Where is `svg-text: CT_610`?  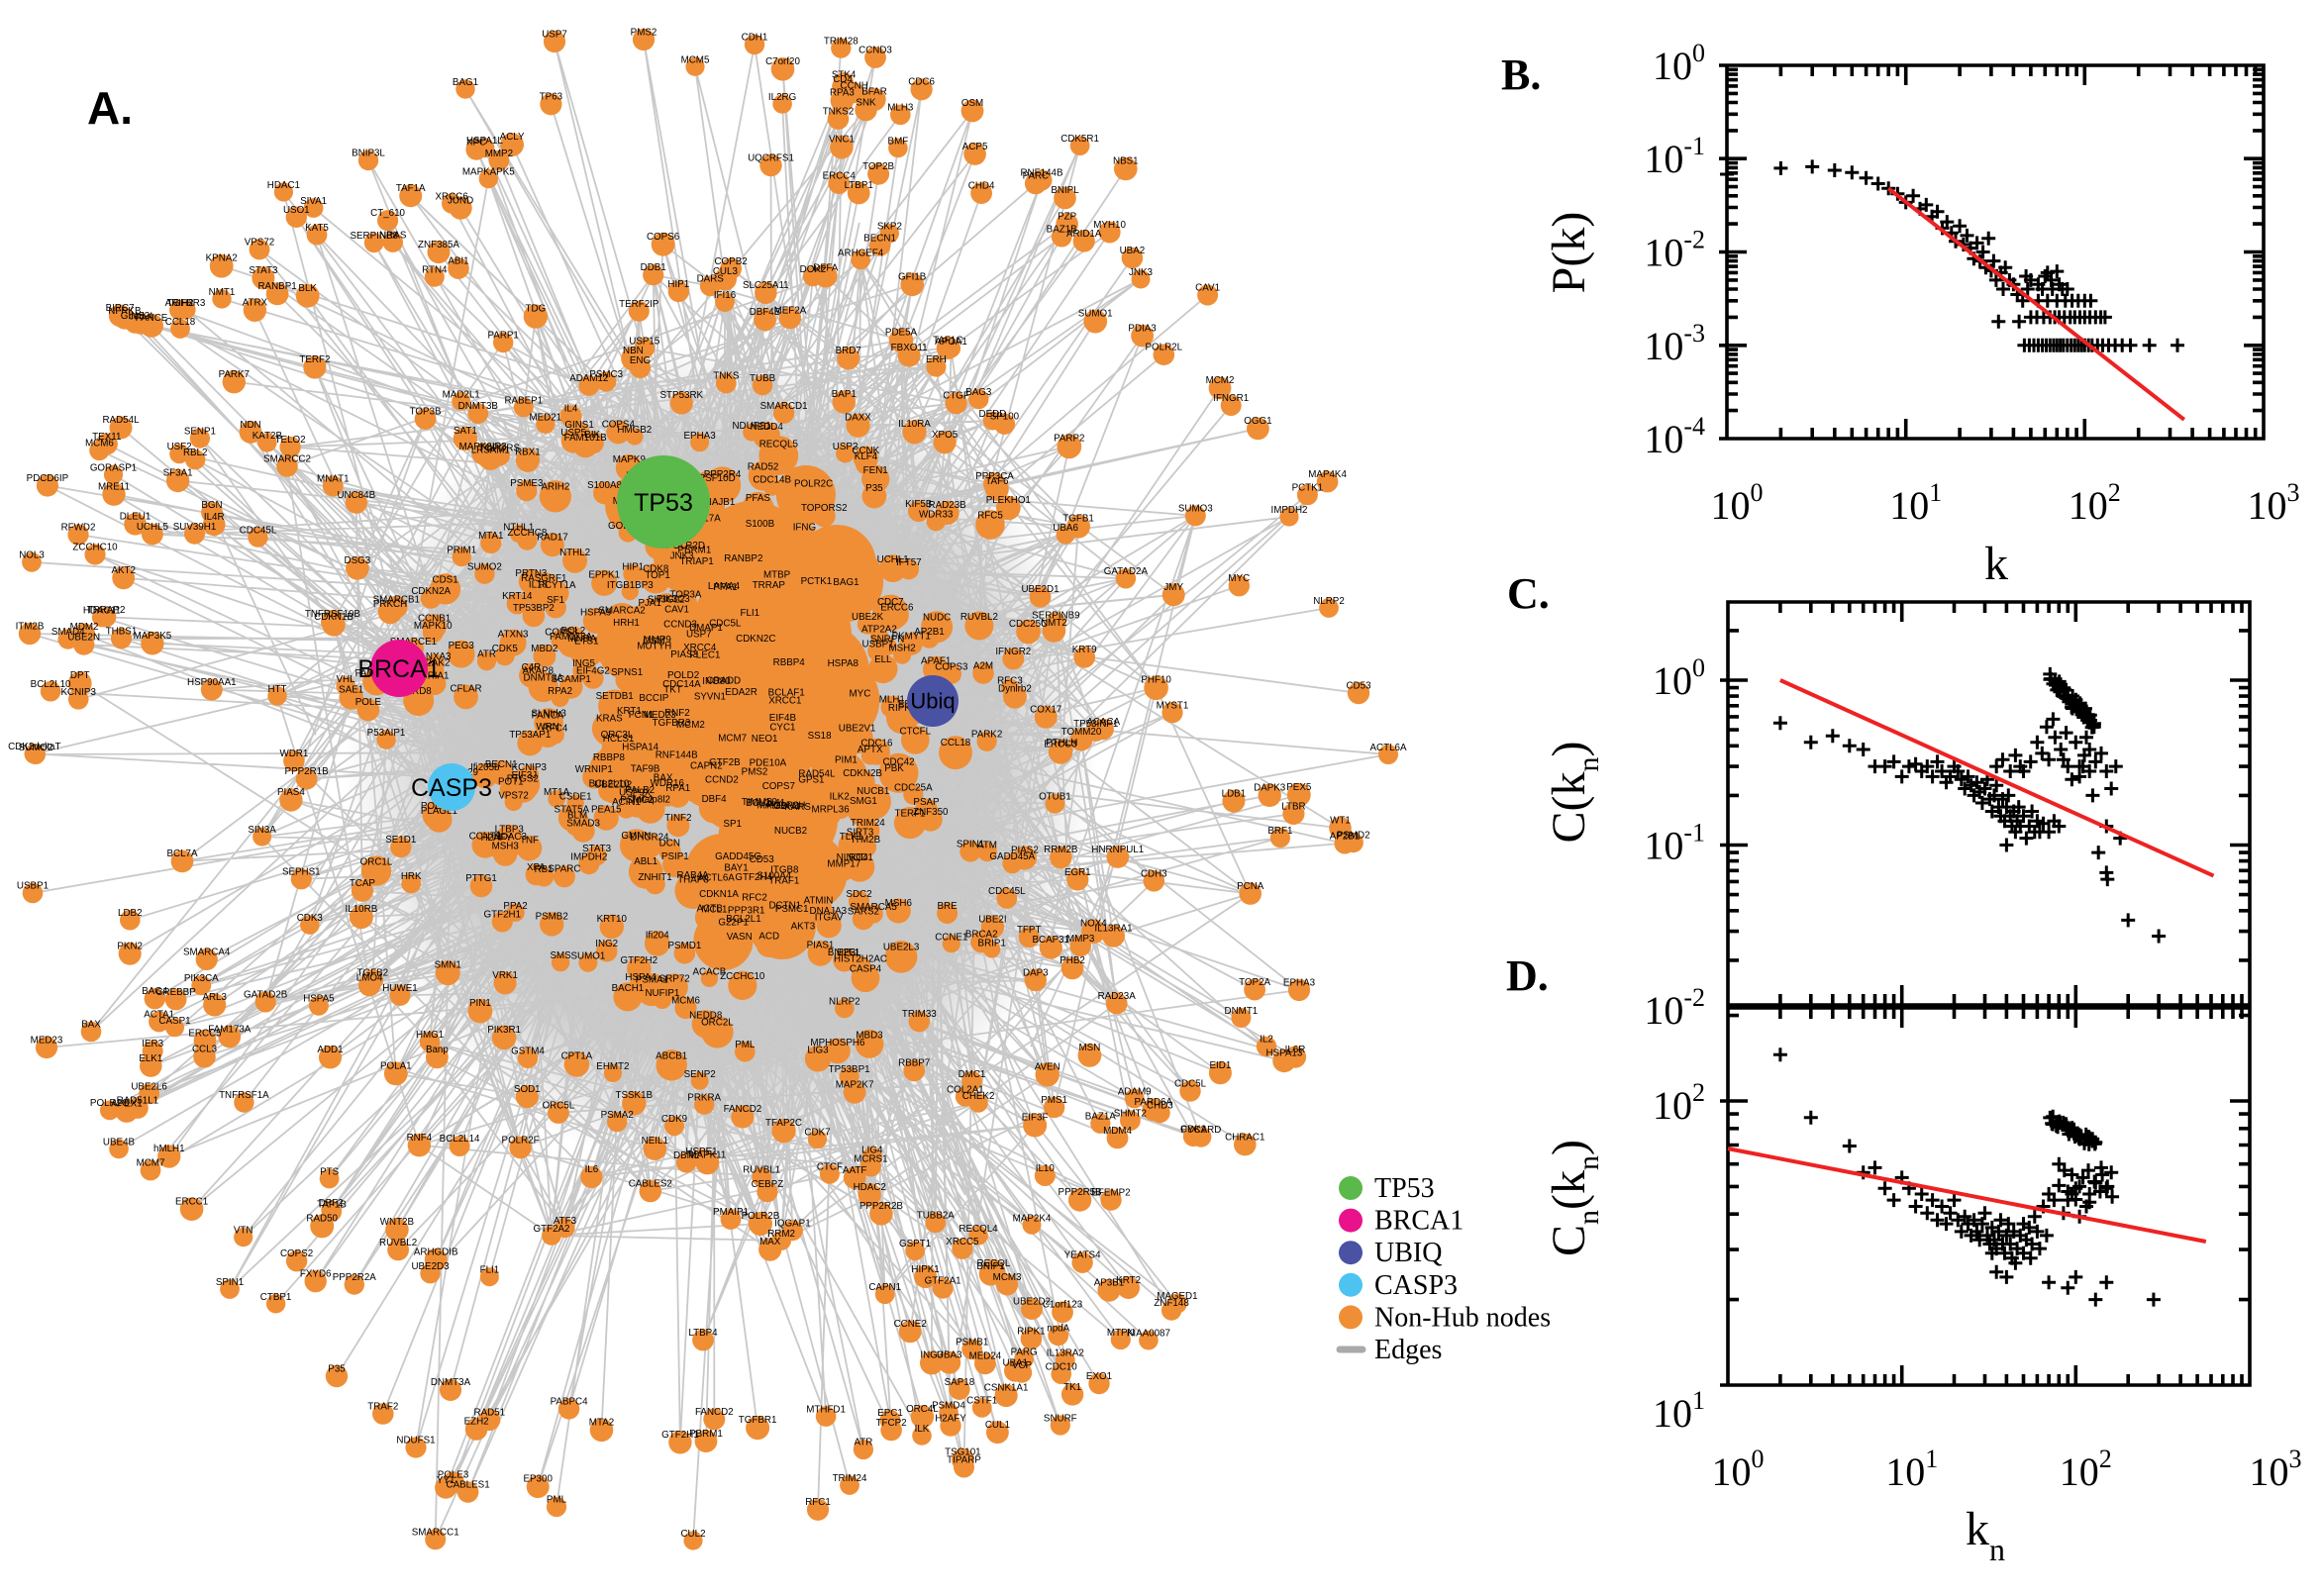
svg-text: CT_610 is located at coordinates (387, 213).